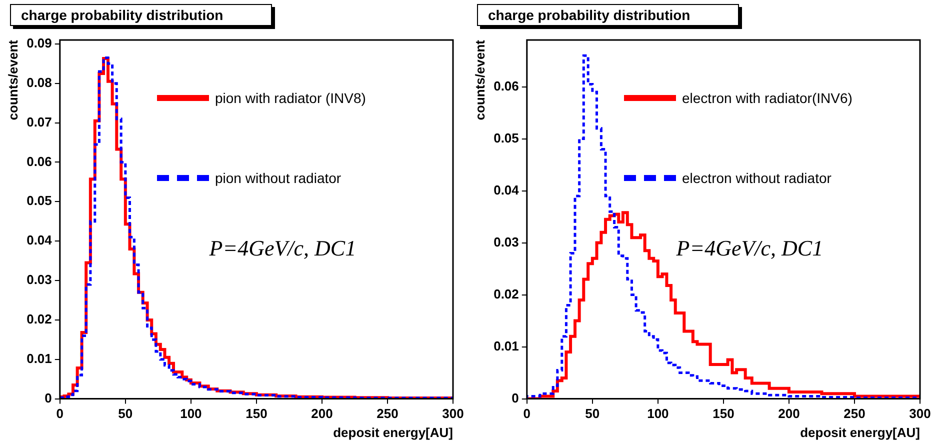 This screenshot has height=443, width=934. What do you see at coordinates (39, 82) in the screenshot?
I see `y-tick-label: 0.08` at bounding box center [39, 82].